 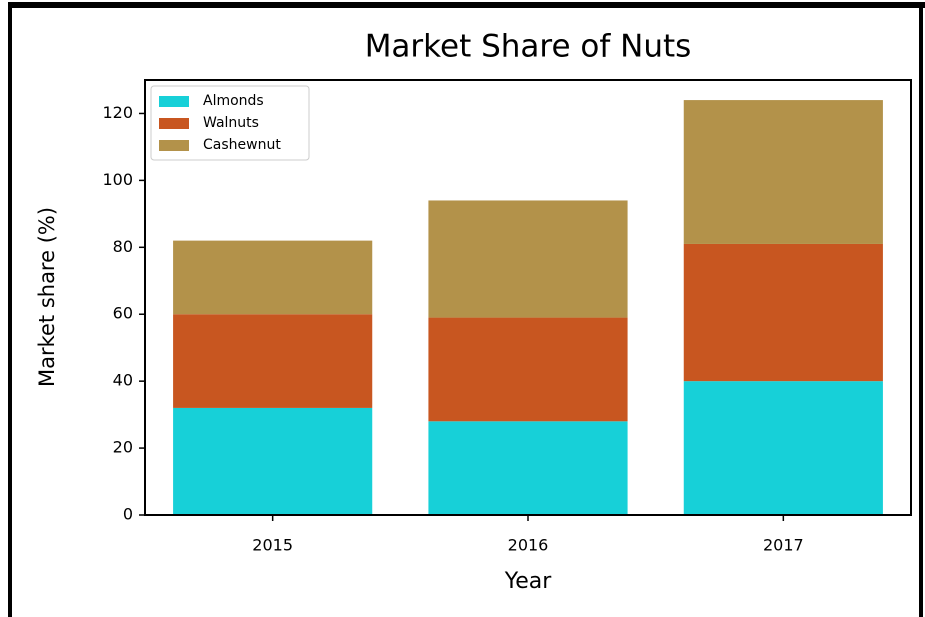 I want to click on y-tick-label: 60, so click(x=123, y=313).